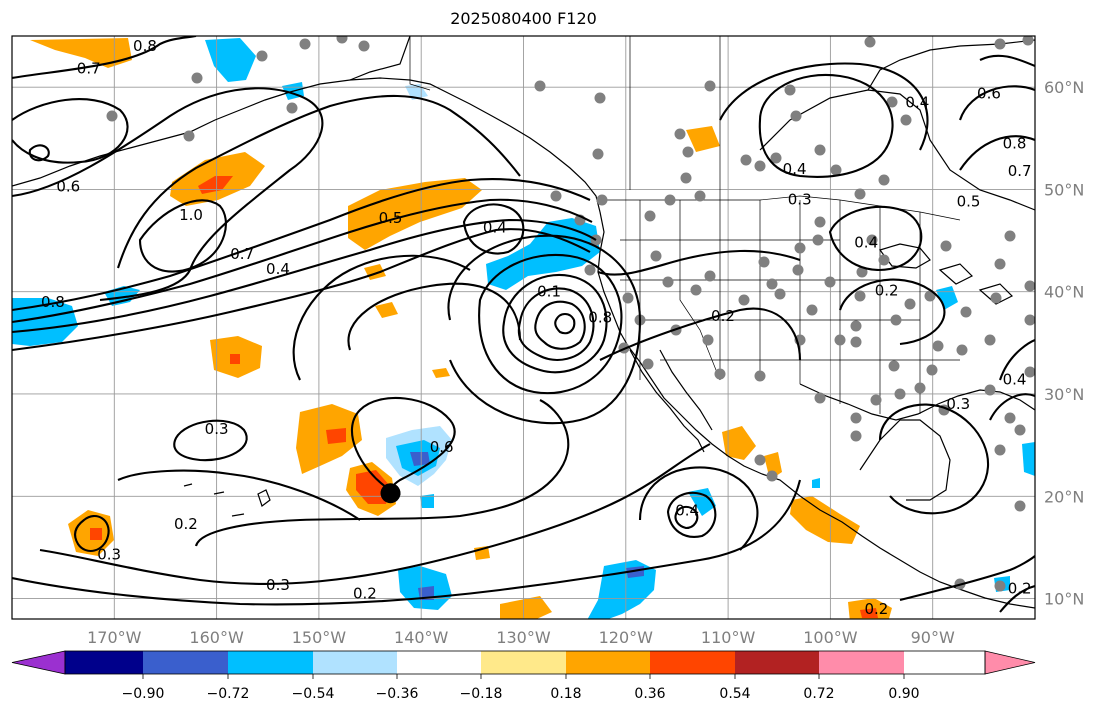  What do you see at coordinates (1010, 662) in the screenshot?
I see `colorbar-extend-max` at bounding box center [1010, 662].